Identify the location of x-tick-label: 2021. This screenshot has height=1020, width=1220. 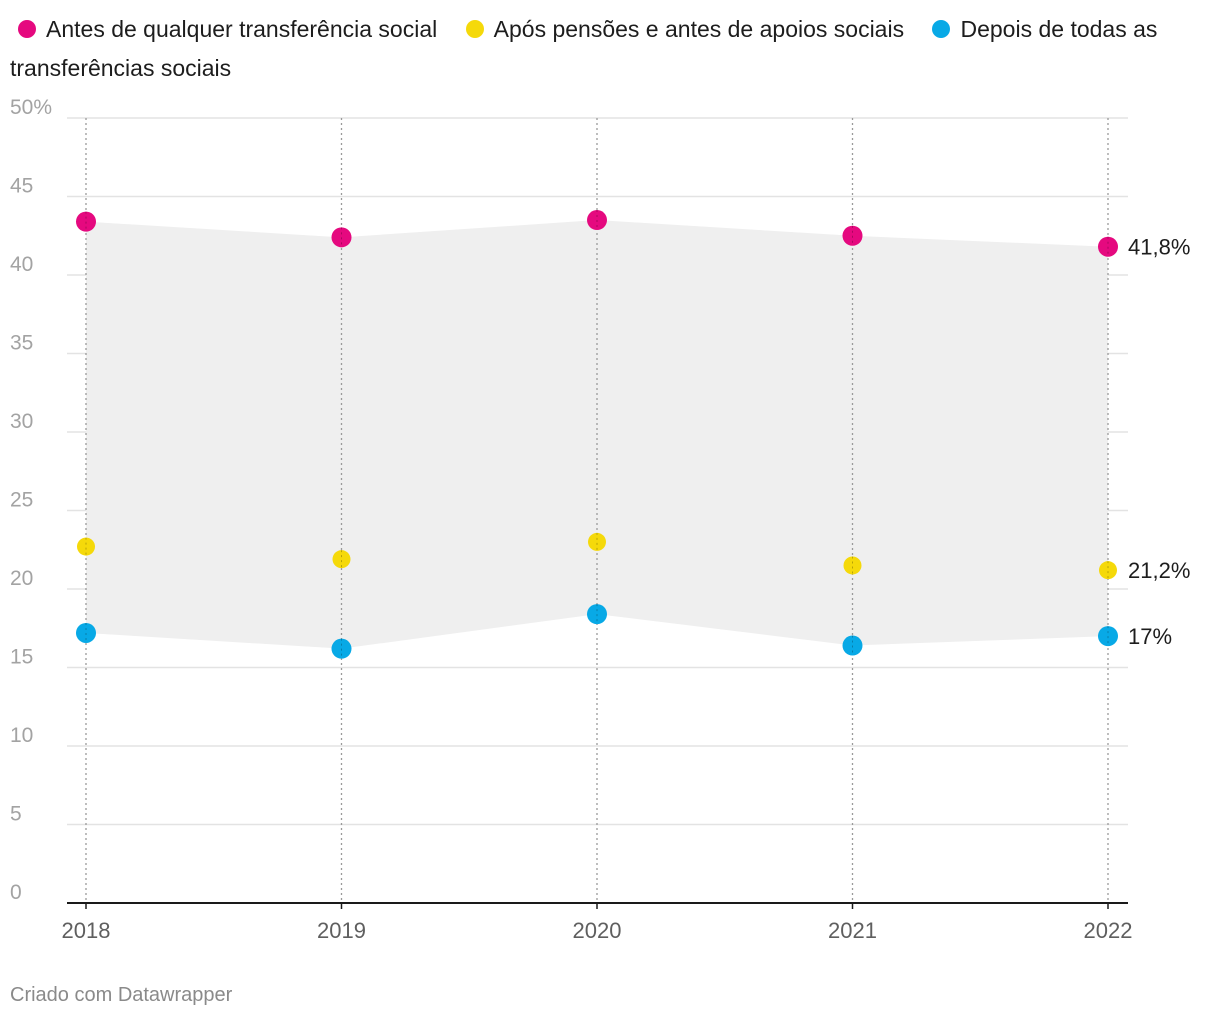
(852, 930).